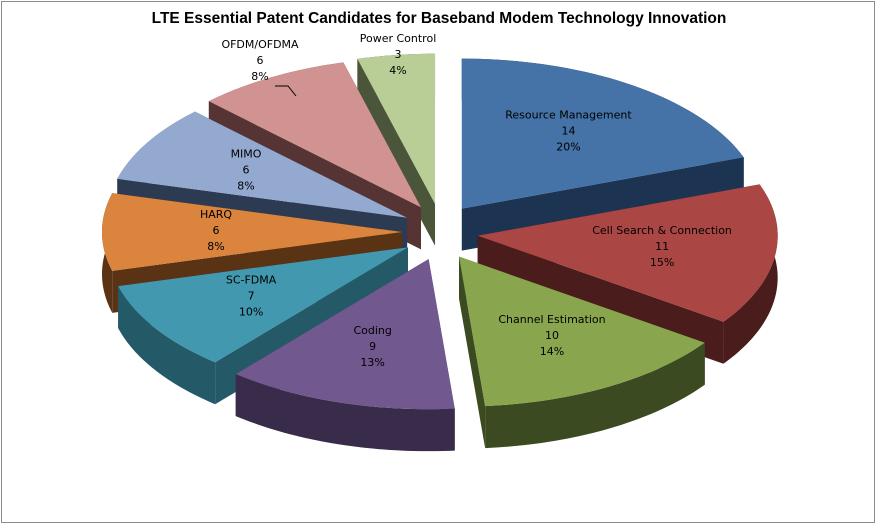 Image resolution: width=878 pixels, height=526 pixels. What do you see at coordinates (662, 262) in the screenshot?
I see `data-label-percent: 15%` at bounding box center [662, 262].